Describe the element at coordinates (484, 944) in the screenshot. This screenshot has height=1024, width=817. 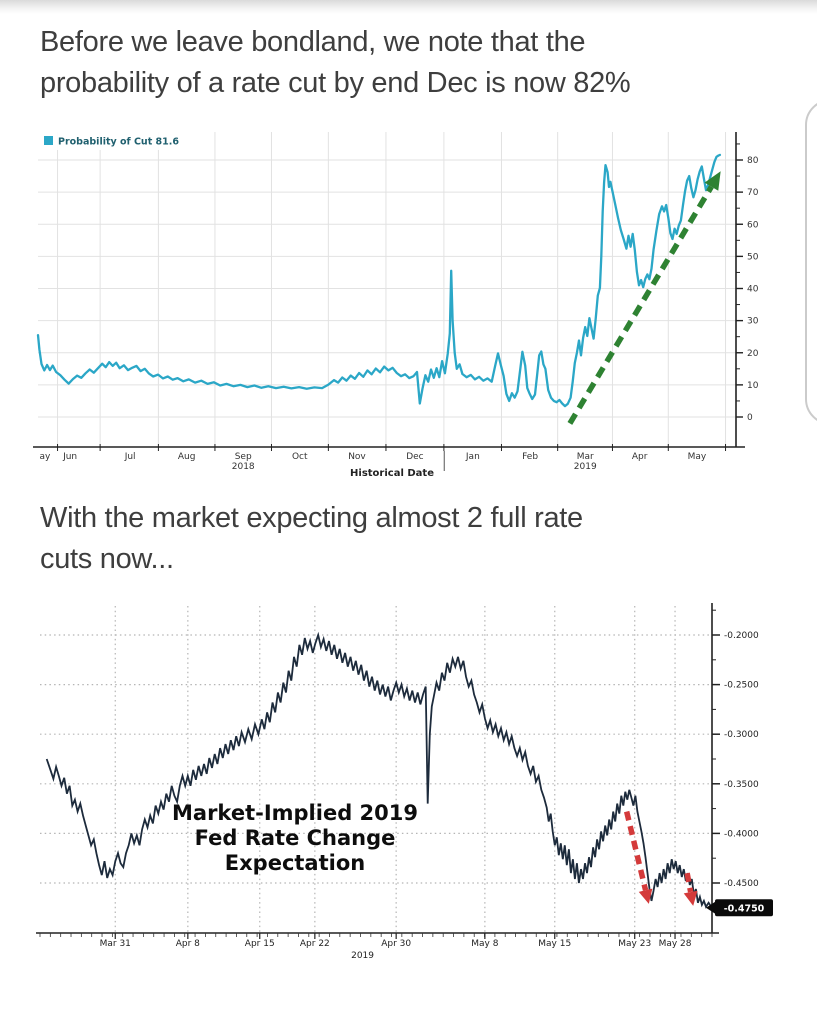
I see `svg-text: May 8` at that location.